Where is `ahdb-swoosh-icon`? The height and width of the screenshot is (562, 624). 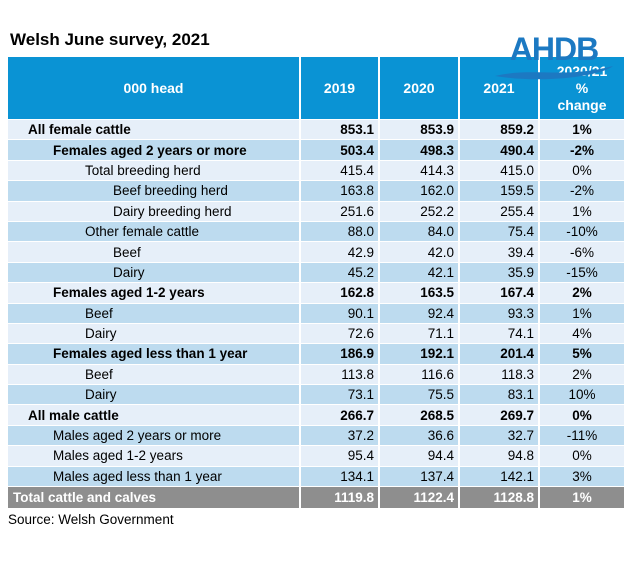 ahdb-swoosh-icon is located at coordinates (554, 73).